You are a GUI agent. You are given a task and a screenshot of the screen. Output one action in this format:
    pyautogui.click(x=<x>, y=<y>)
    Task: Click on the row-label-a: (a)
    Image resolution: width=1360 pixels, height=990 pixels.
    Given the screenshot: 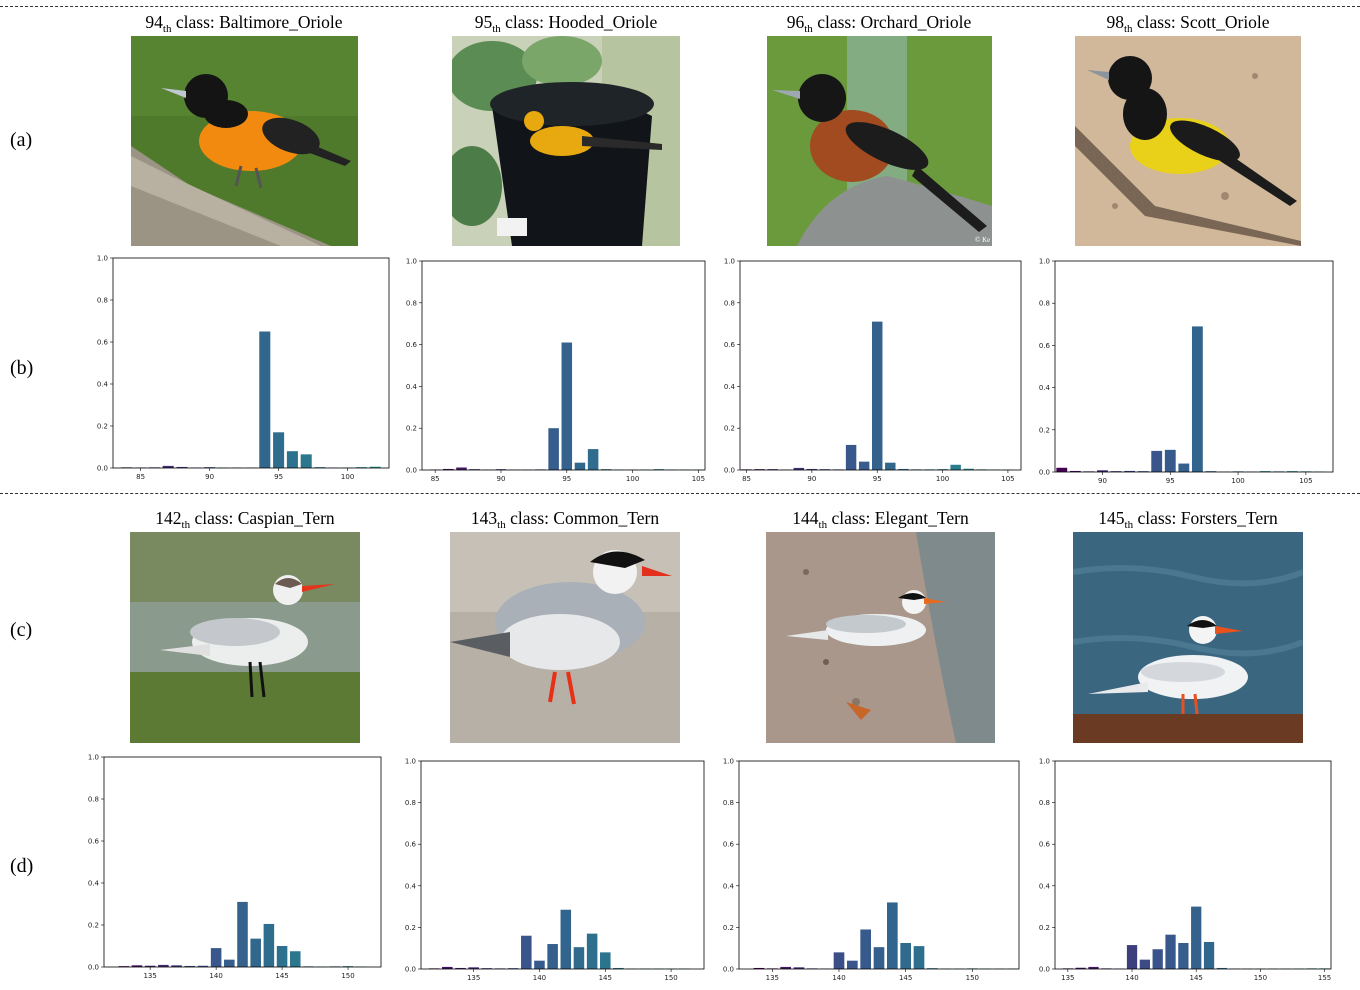 What is the action you would take?
    pyautogui.click(x=21, y=140)
    